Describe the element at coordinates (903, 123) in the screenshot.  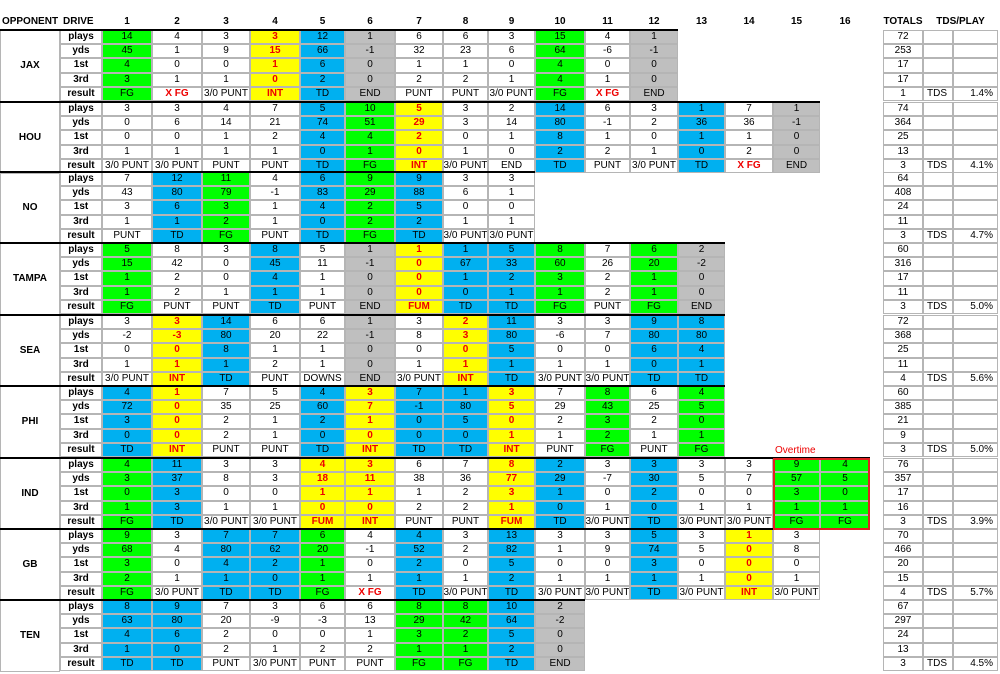
I see `total-yds: 364` at that location.